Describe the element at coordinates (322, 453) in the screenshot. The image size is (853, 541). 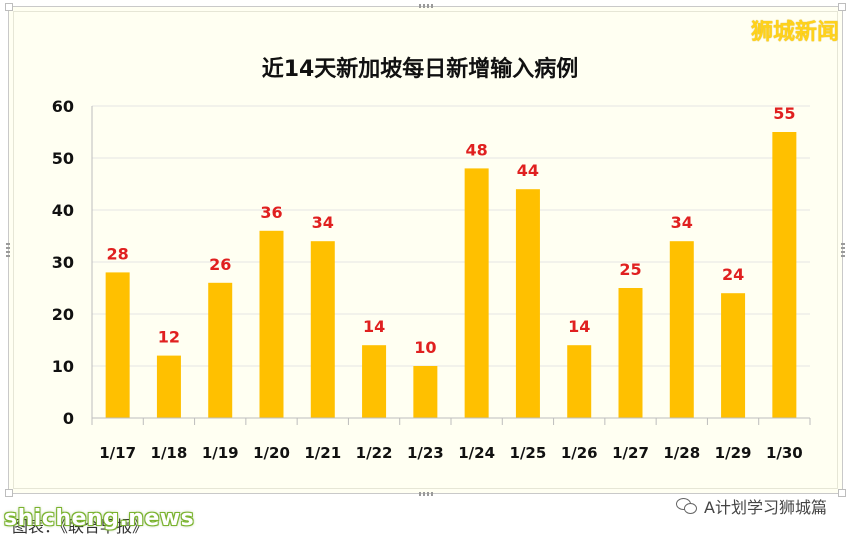
I see `x-tick-label: 1/21` at that location.